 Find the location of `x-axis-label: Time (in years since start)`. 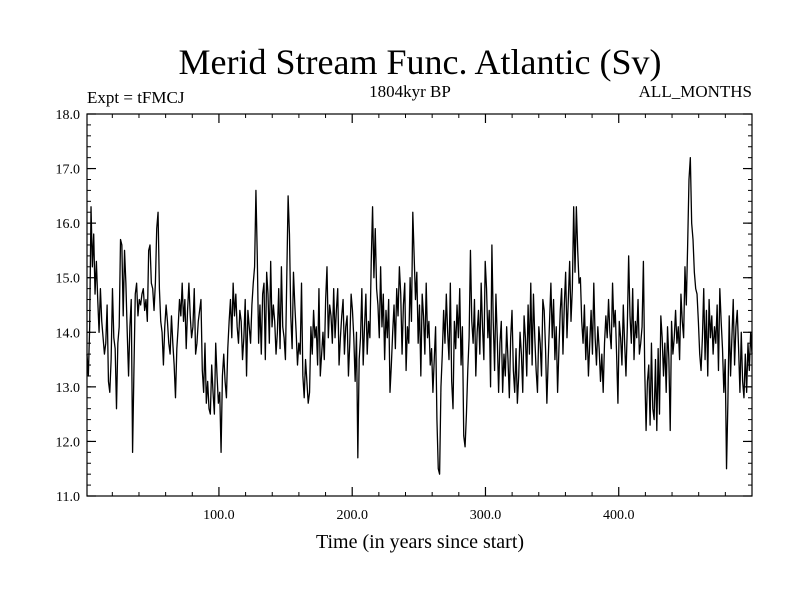

x-axis-label: Time (in years since start) is located at coordinates (420, 542).